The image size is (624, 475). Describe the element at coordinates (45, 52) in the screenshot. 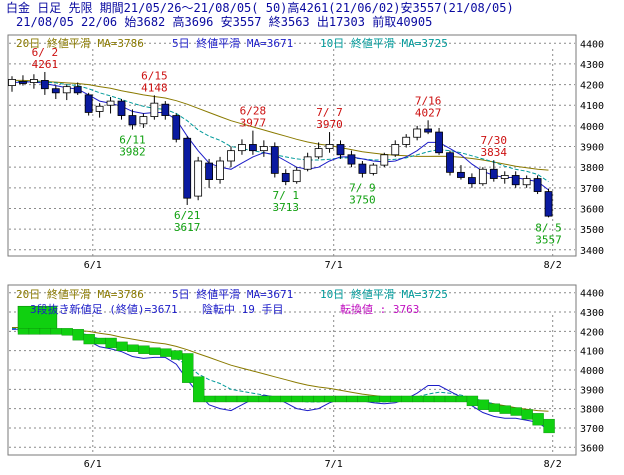

I see `annotation-date: 6/ 2` at that location.